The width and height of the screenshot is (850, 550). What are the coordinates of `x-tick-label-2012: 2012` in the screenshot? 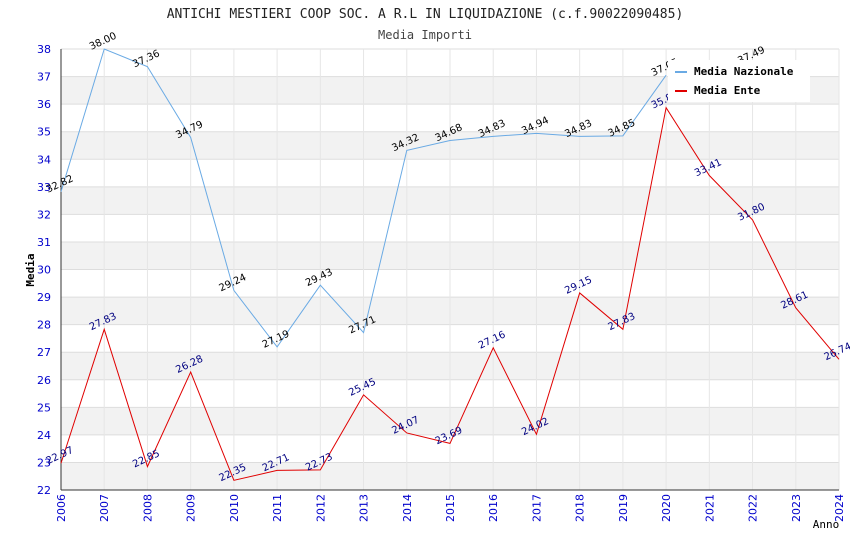 It's located at (320, 508).